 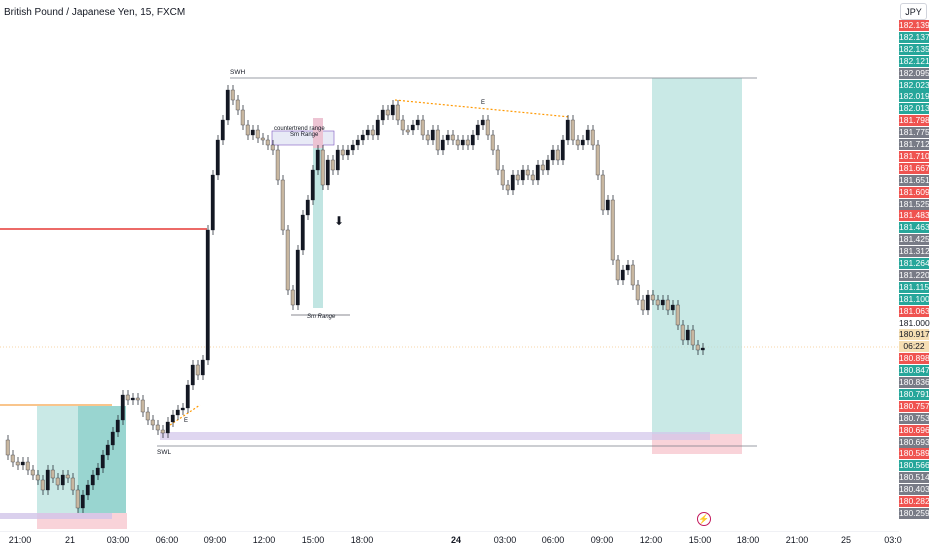 I want to click on left-purple-band, so click(x=56, y=516).